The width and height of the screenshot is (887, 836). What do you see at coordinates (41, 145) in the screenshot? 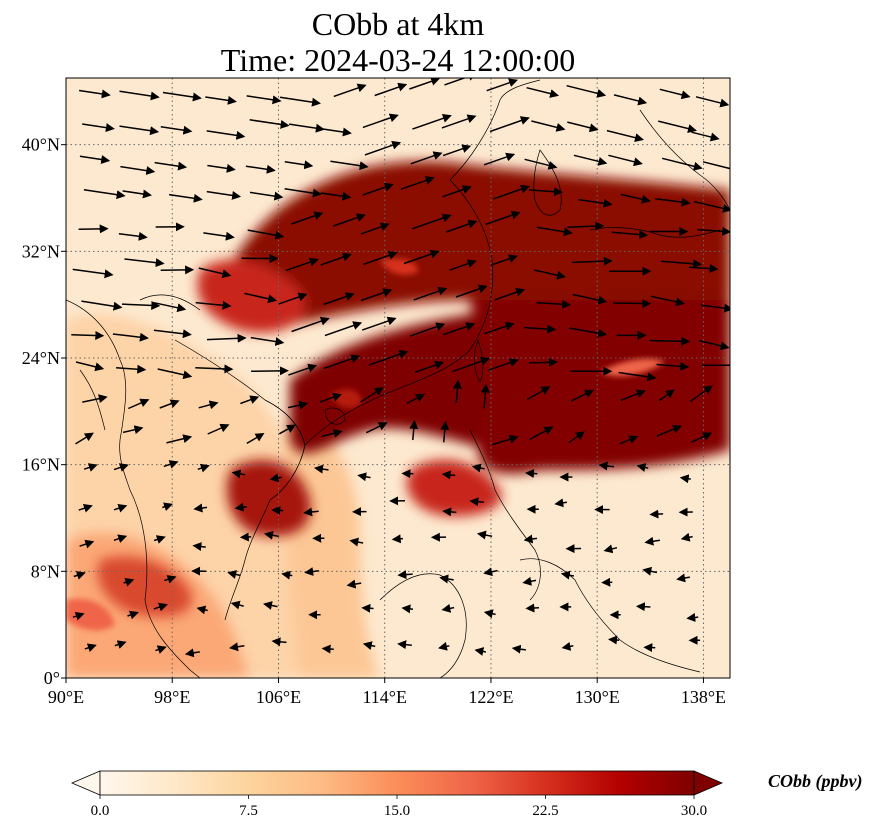
I see `y-tick-label: 40°N` at bounding box center [41, 145].